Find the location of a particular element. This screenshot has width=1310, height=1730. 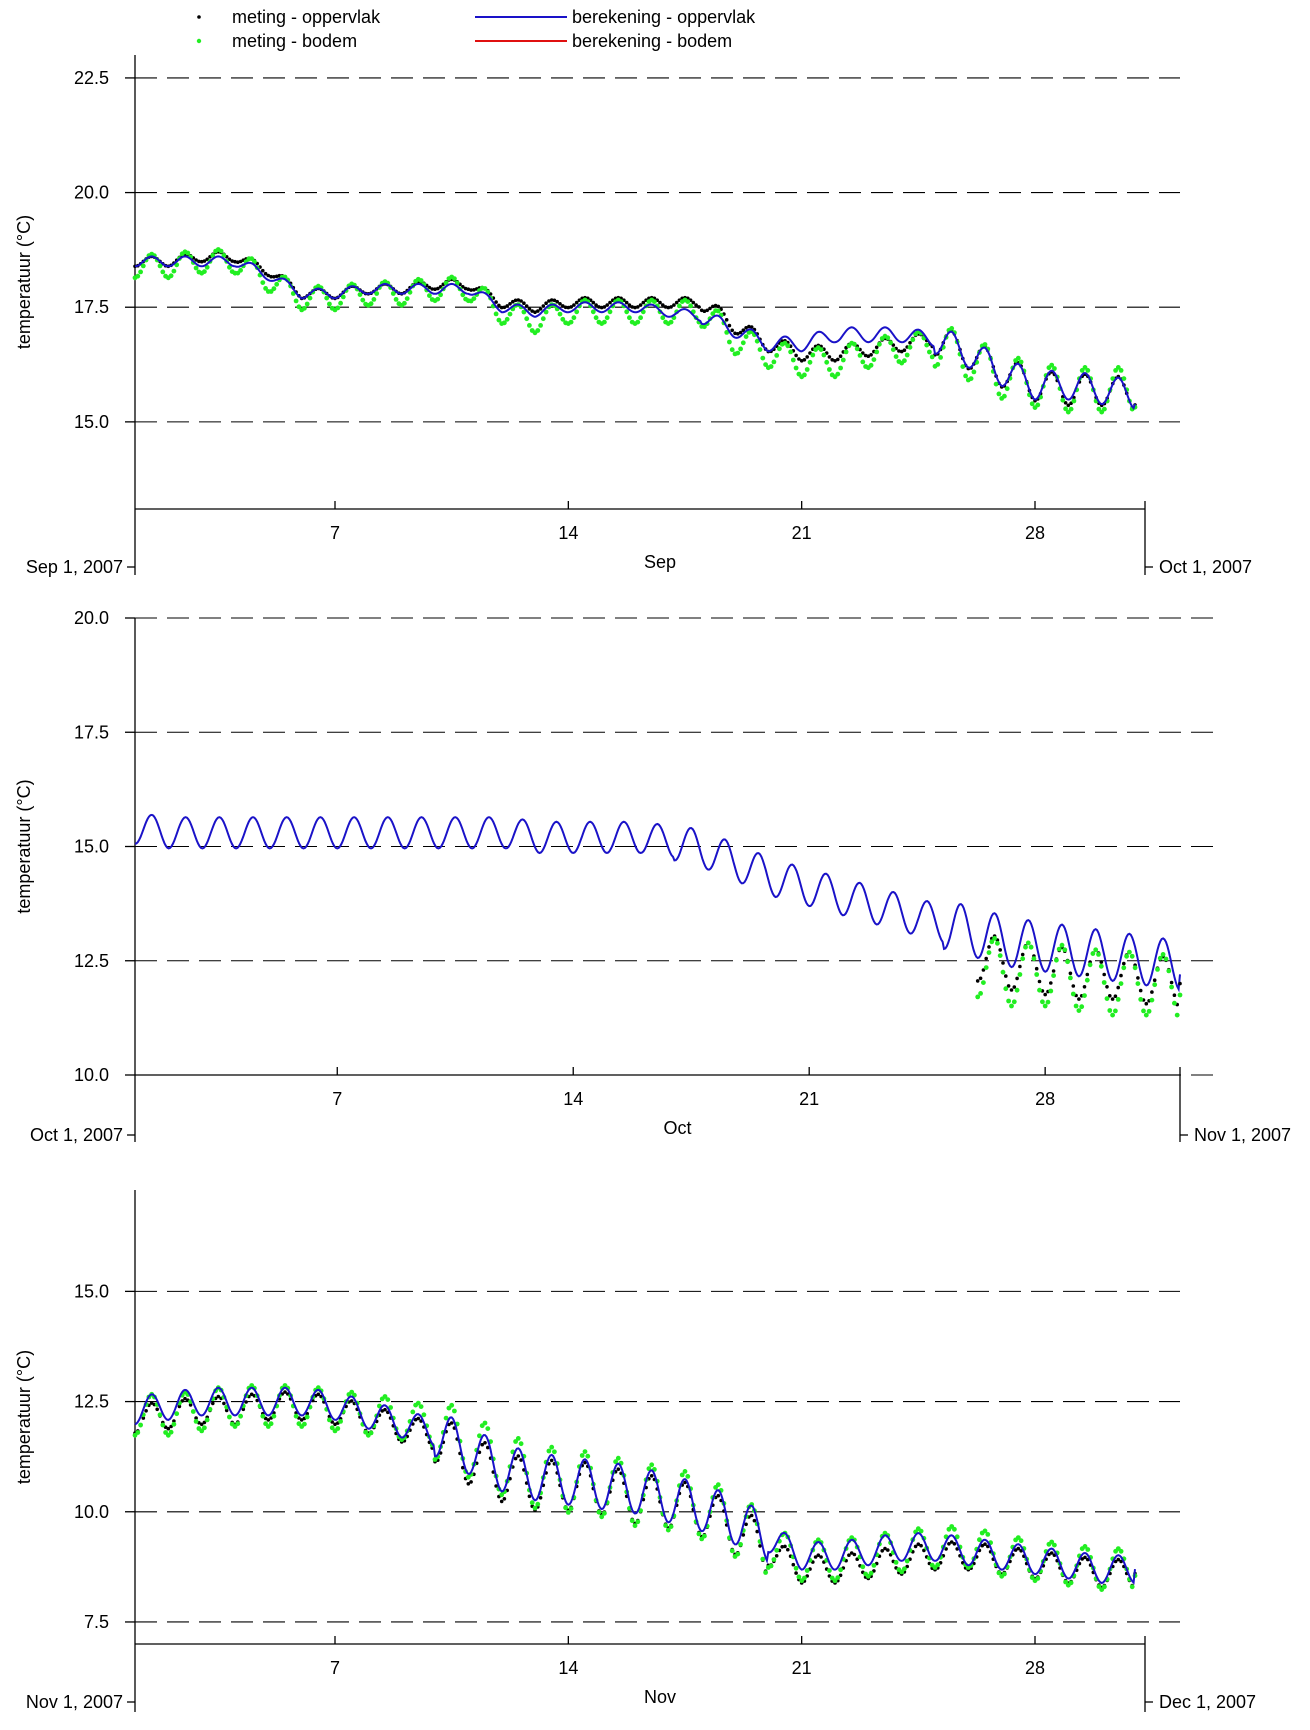

legend-label-meting-bodem: meting - bodem is located at coordinates (294, 41).